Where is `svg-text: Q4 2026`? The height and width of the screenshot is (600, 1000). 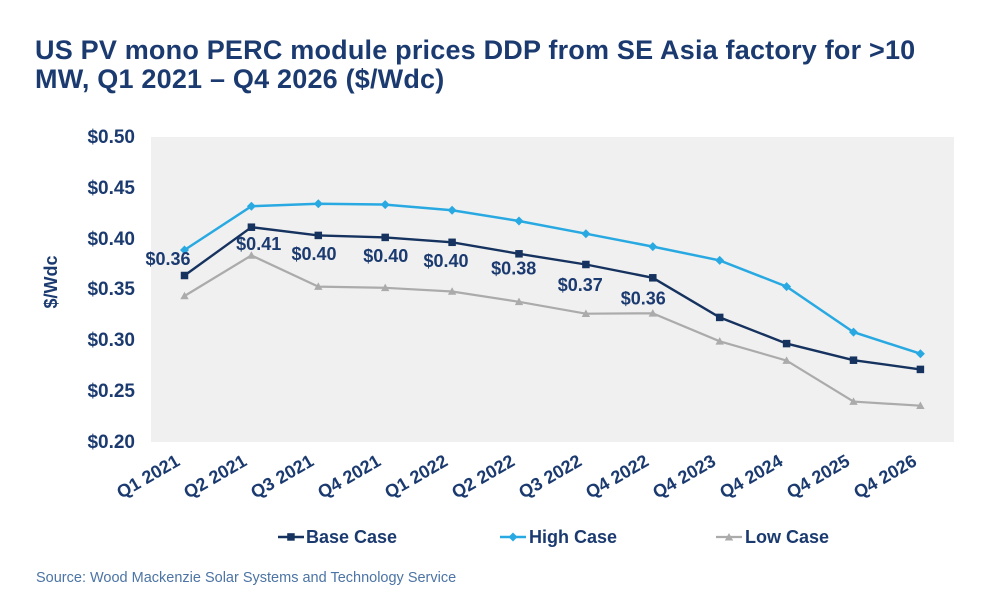
svg-text: Q4 2026 is located at coordinates (885, 477).